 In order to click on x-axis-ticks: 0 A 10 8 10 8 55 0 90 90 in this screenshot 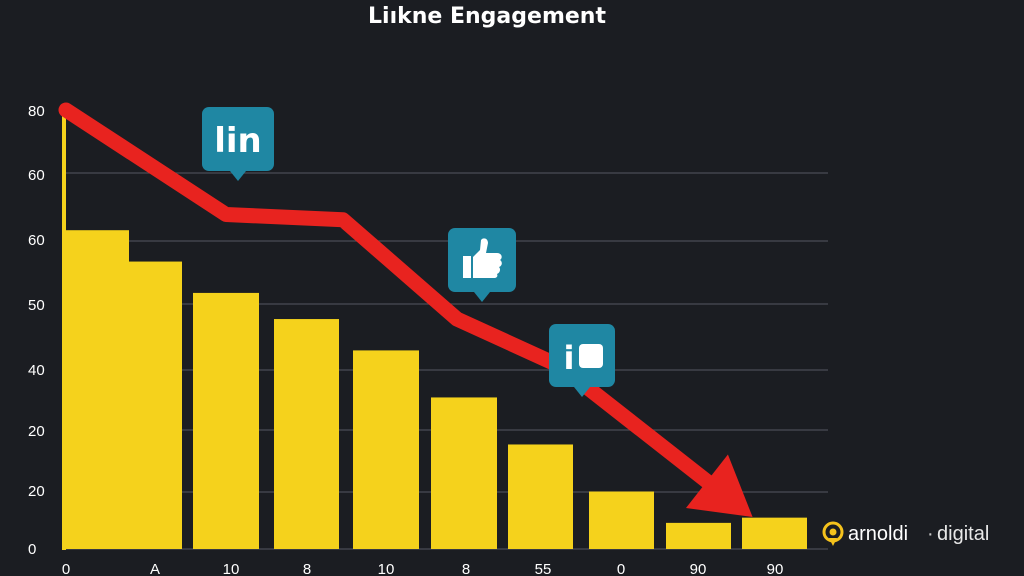, I will do `click(423, 568)`.